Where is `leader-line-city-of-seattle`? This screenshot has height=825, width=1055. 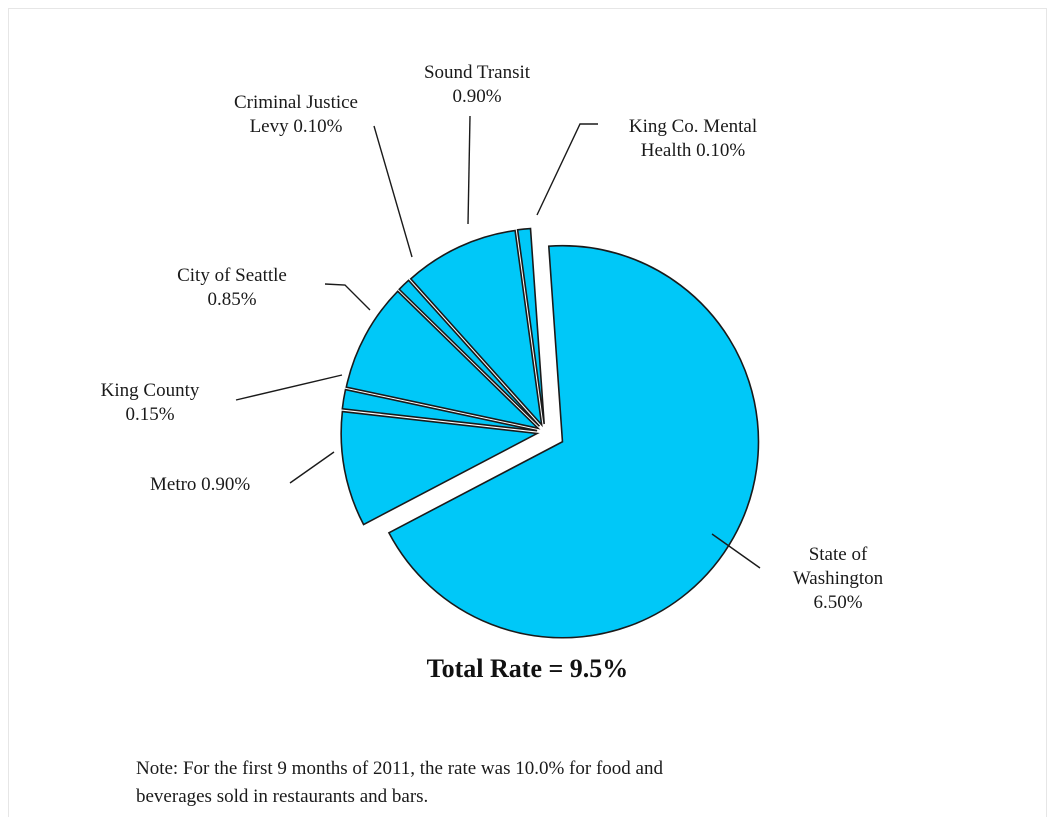
leader-line-city-of-seattle is located at coordinates (347, 297).